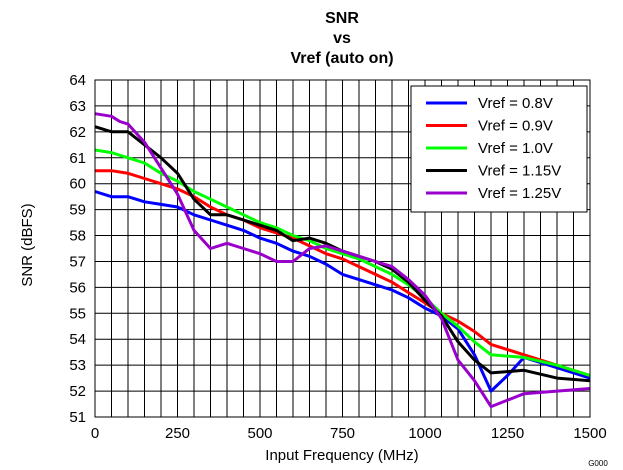 The image size is (623, 470). What do you see at coordinates (341, 58) in the screenshot?
I see `chart-title-line-3: Vref (auto on)` at bounding box center [341, 58].